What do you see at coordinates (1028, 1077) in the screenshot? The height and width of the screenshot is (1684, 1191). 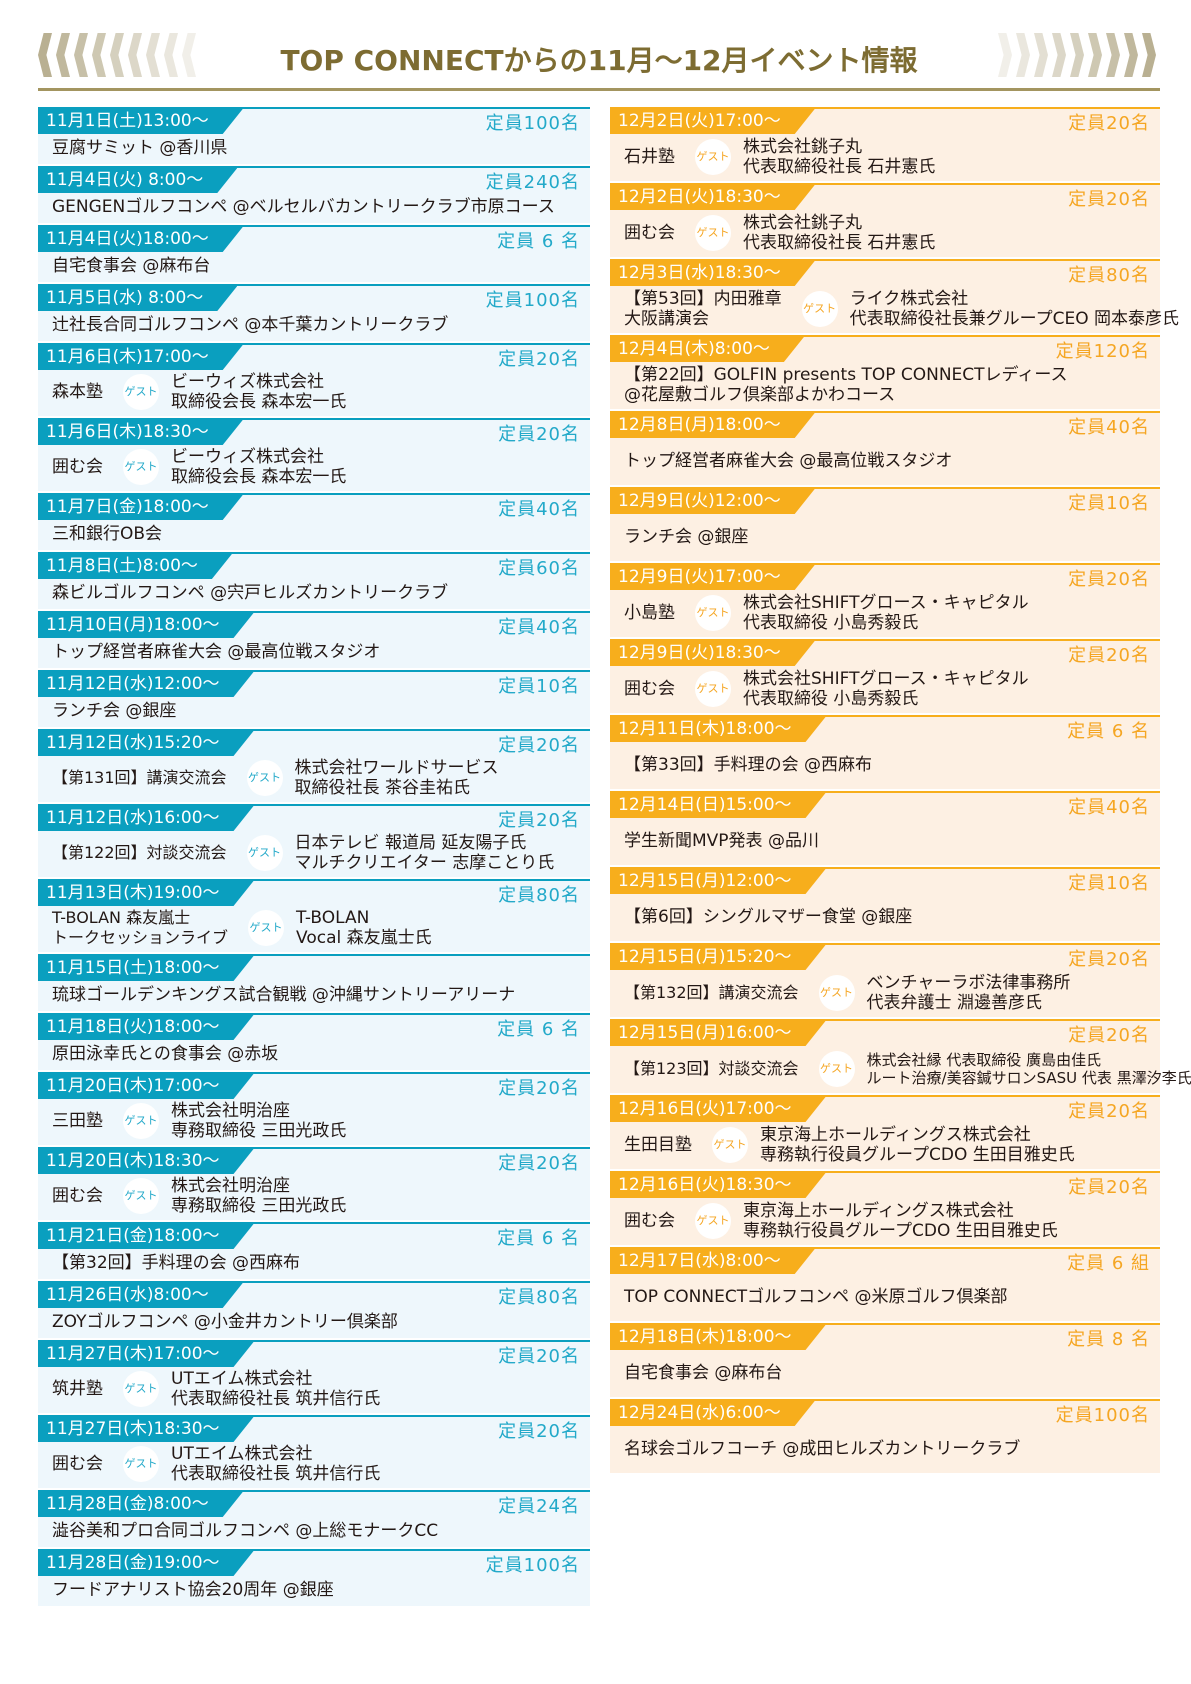 I see `guest-line: ルート治療/美容鍼サロンSASU 代表 黒澤汐李氏` at bounding box center [1028, 1077].